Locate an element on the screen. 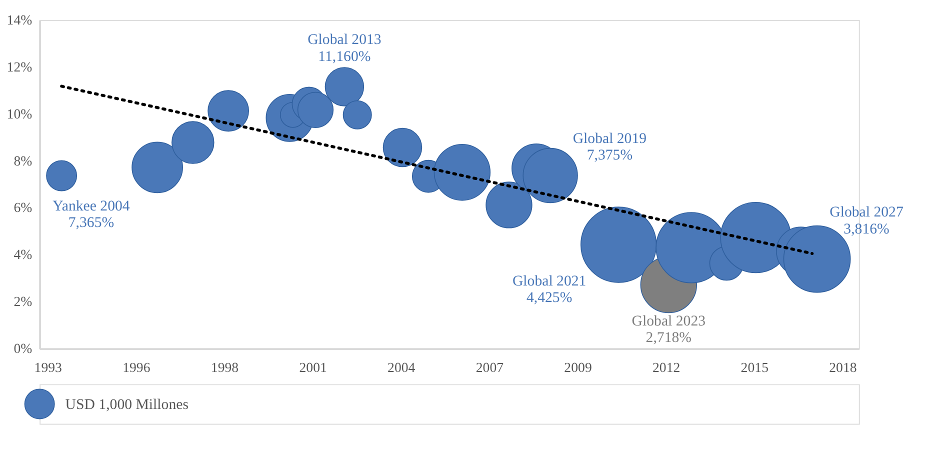 This screenshot has width=944, height=455. y-tick-label: 8% is located at coordinates (23, 160).